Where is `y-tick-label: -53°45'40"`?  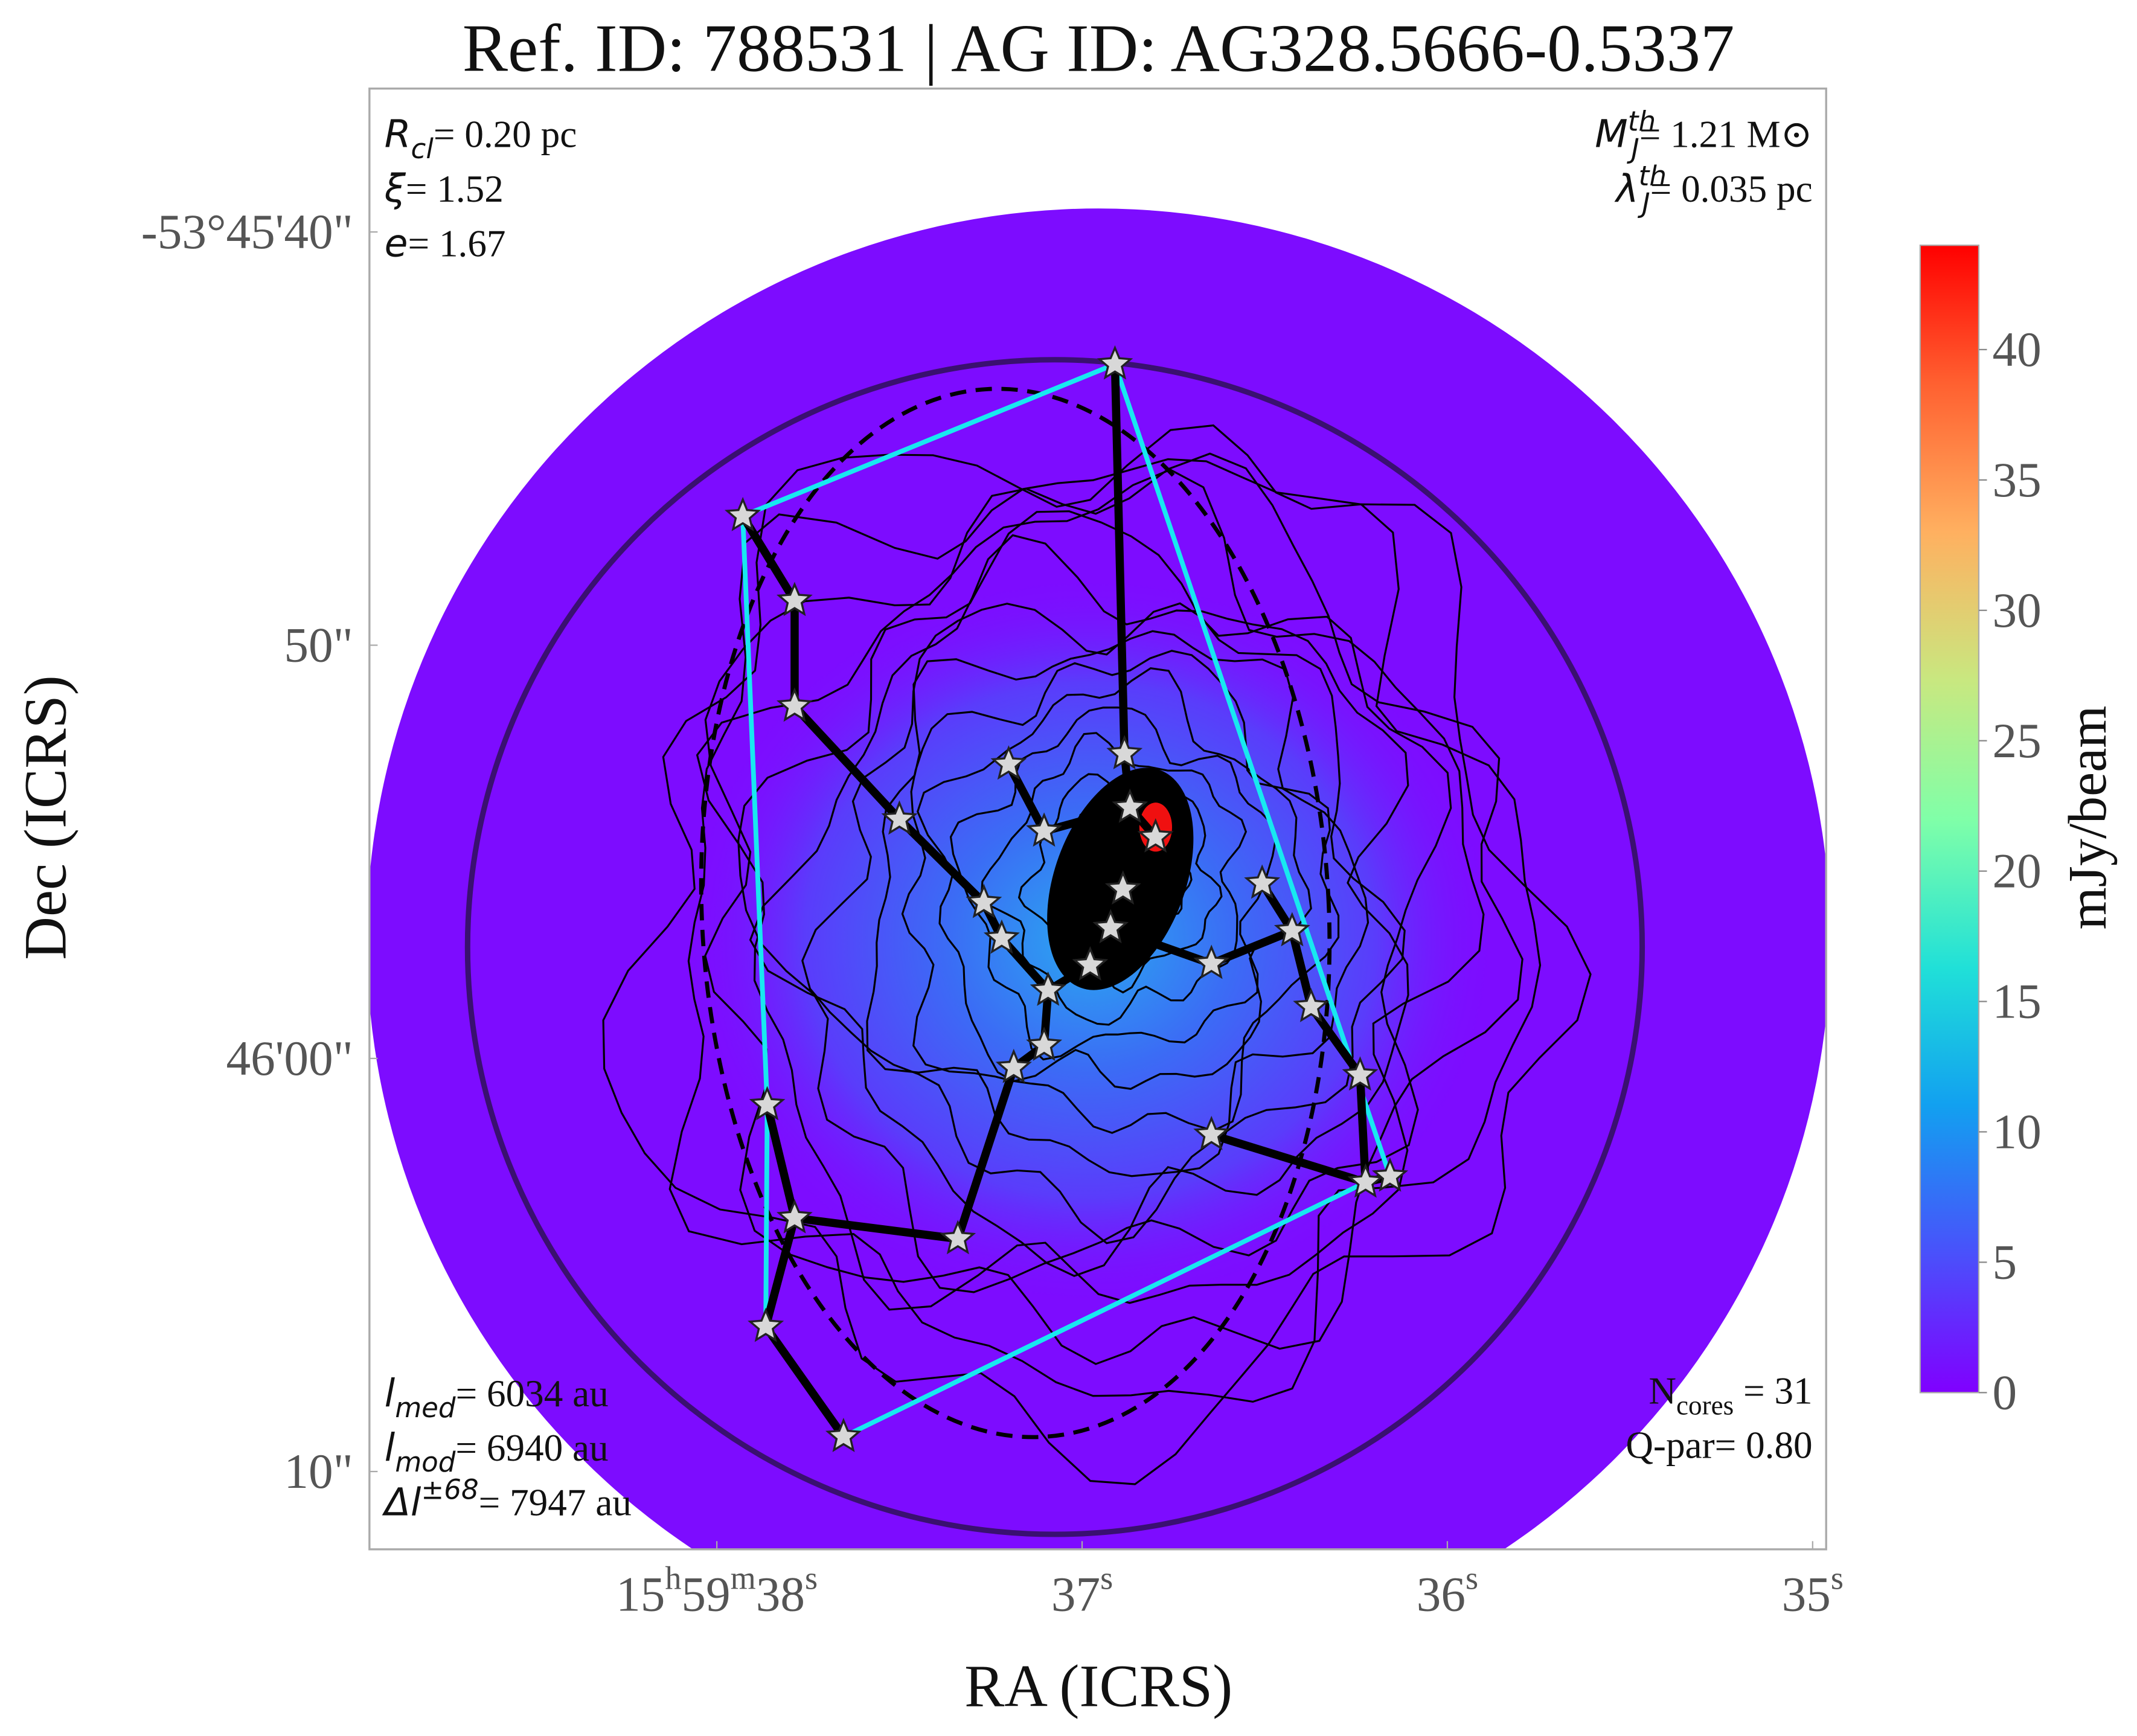 y-tick-label: -53°45'40" is located at coordinates (247, 232).